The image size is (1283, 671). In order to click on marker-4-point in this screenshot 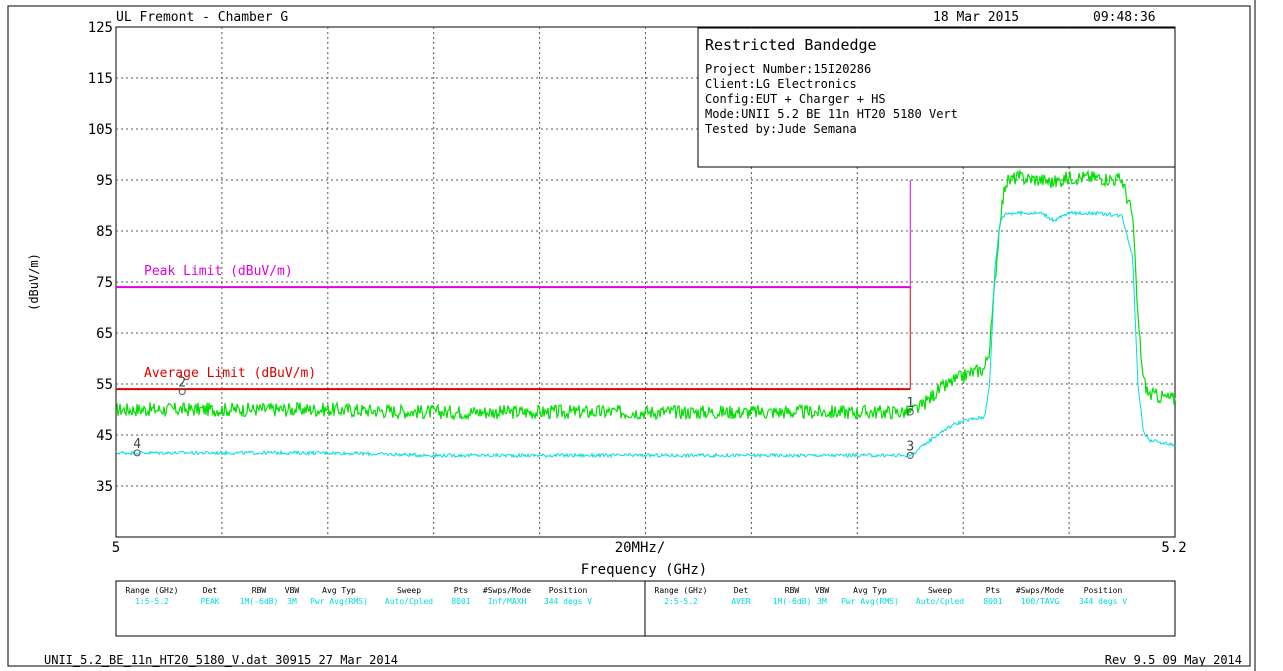, I will do `click(137, 453)`.